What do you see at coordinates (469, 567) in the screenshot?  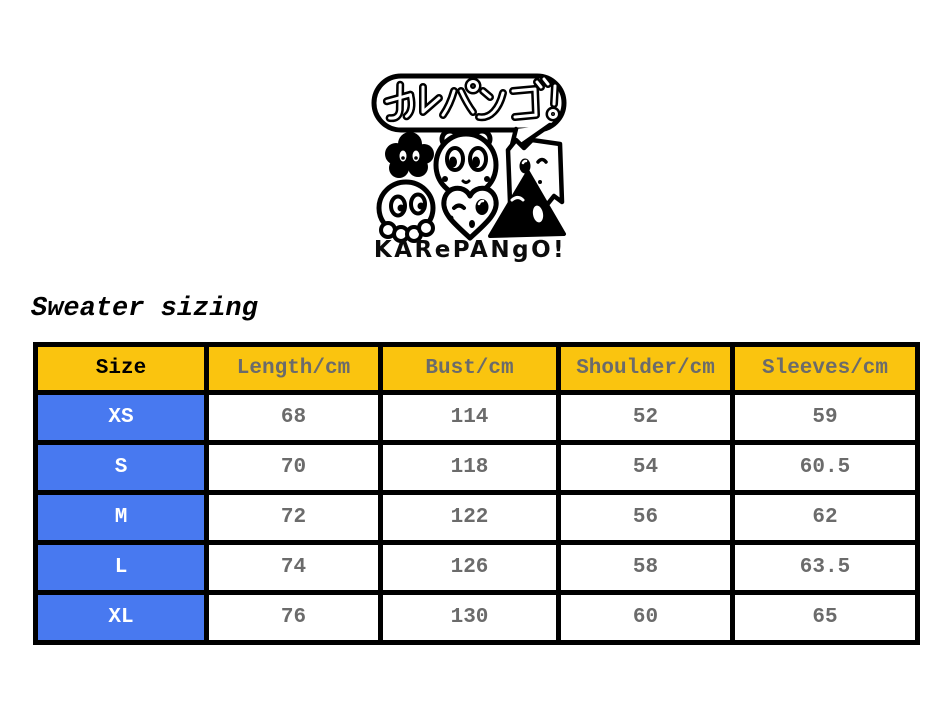 I see `value-cell: 126` at bounding box center [469, 567].